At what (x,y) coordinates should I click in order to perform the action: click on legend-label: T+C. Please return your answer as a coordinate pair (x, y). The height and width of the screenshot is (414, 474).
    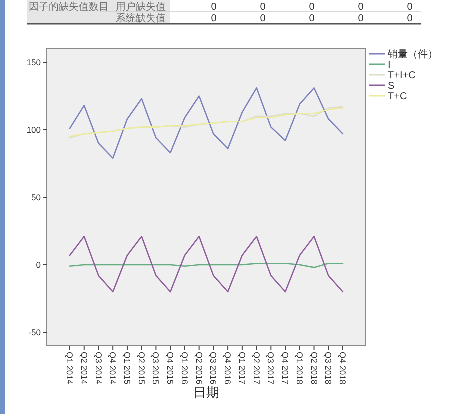
    Looking at the image, I should click on (398, 97).